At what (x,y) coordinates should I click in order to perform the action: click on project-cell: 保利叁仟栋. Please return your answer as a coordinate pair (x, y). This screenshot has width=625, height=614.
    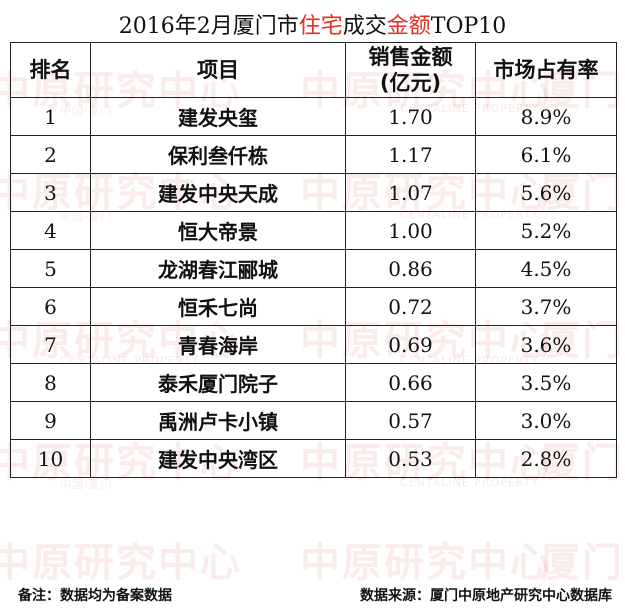
    Looking at the image, I should click on (218, 154).